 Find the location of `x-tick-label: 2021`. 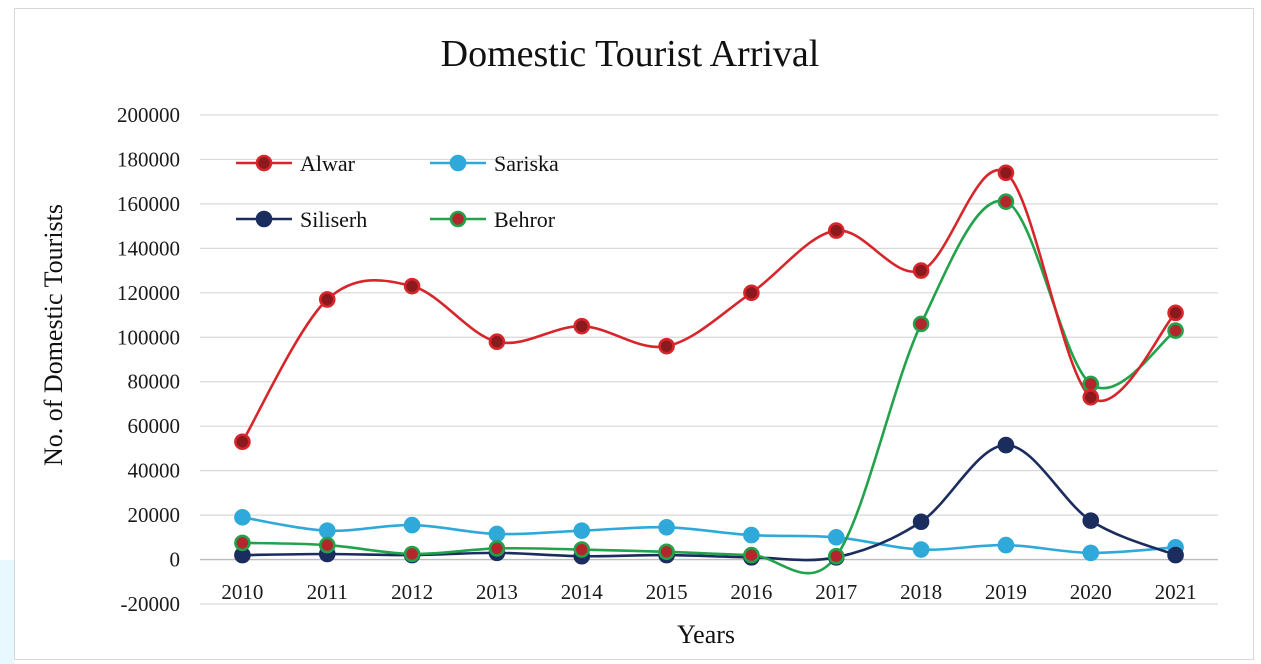

x-tick-label: 2021 is located at coordinates (1176, 592).